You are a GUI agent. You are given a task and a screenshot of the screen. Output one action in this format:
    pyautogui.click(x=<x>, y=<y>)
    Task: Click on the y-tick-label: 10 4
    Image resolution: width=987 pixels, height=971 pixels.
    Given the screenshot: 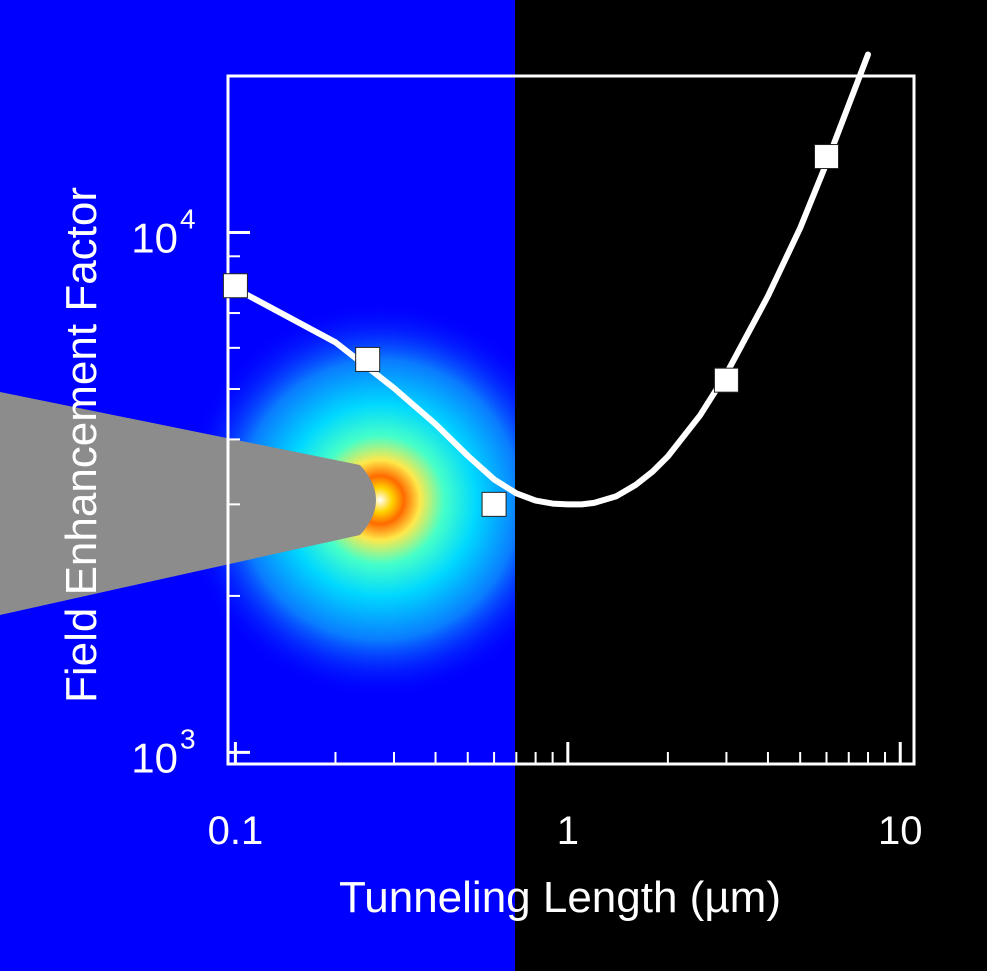 What is the action you would take?
    pyautogui.click(x=163, y=233)
    